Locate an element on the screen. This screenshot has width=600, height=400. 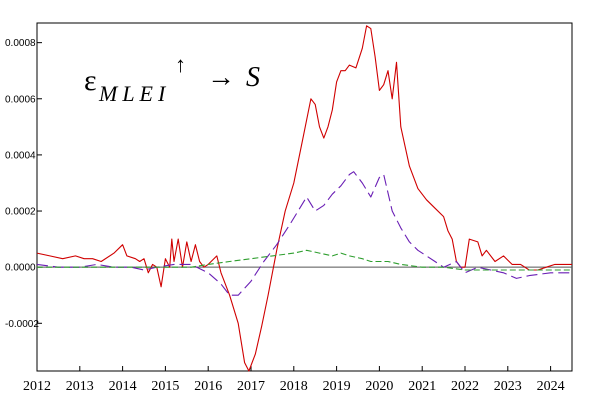
y-tick-label: 0.0000 is located at coordinates (20, 268).